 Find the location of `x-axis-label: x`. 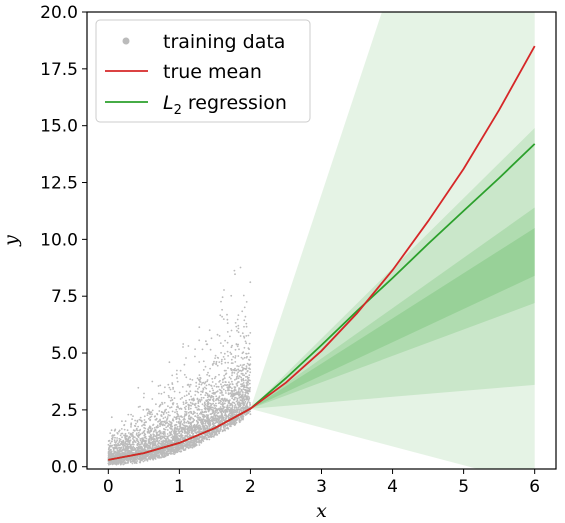

x-axis-label: x is located at coordinates (321, 511).